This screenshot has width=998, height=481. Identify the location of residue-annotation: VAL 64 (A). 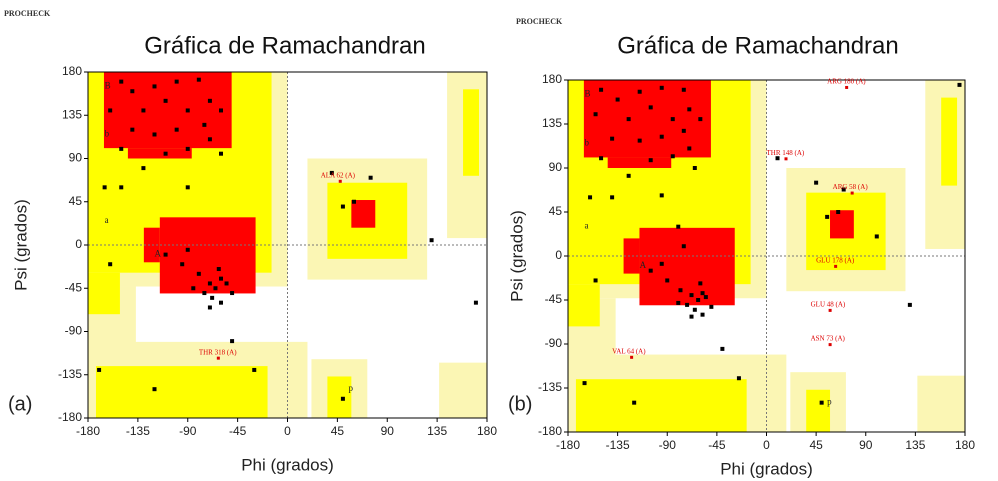
(629, 351).